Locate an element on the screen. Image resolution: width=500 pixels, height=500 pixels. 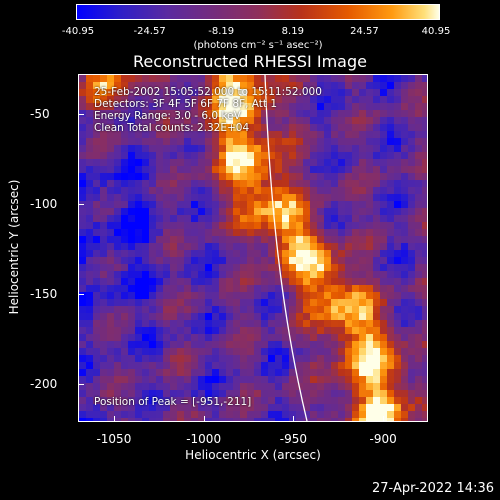
colorbar-units: (photons cm⁻² s⁻¹ asec⁻²) is located at coordinates (258, 45).